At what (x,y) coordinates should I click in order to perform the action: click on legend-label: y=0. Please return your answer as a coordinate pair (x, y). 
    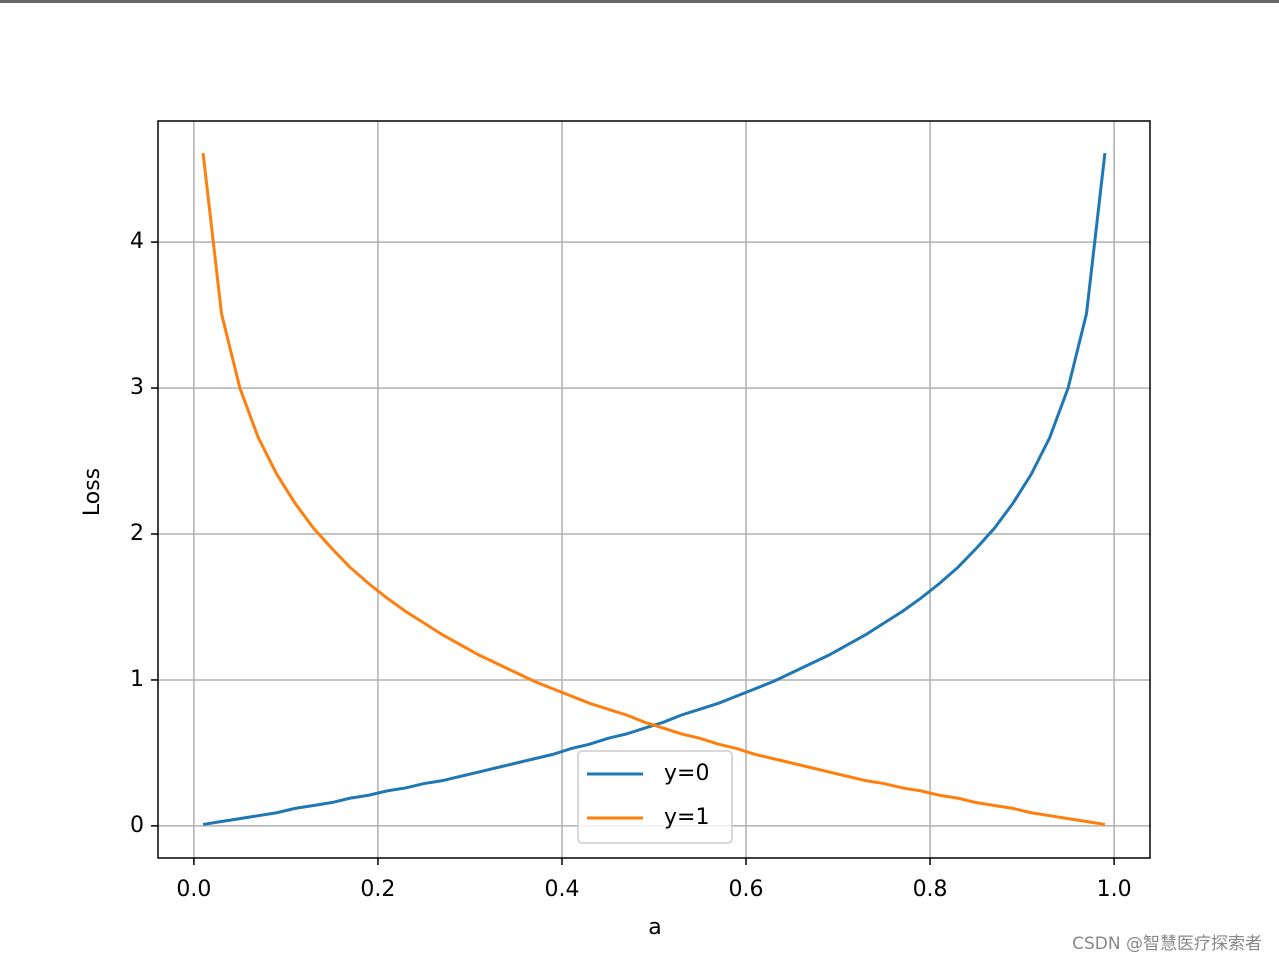
    Looking at the image, I should click on (686, 773).